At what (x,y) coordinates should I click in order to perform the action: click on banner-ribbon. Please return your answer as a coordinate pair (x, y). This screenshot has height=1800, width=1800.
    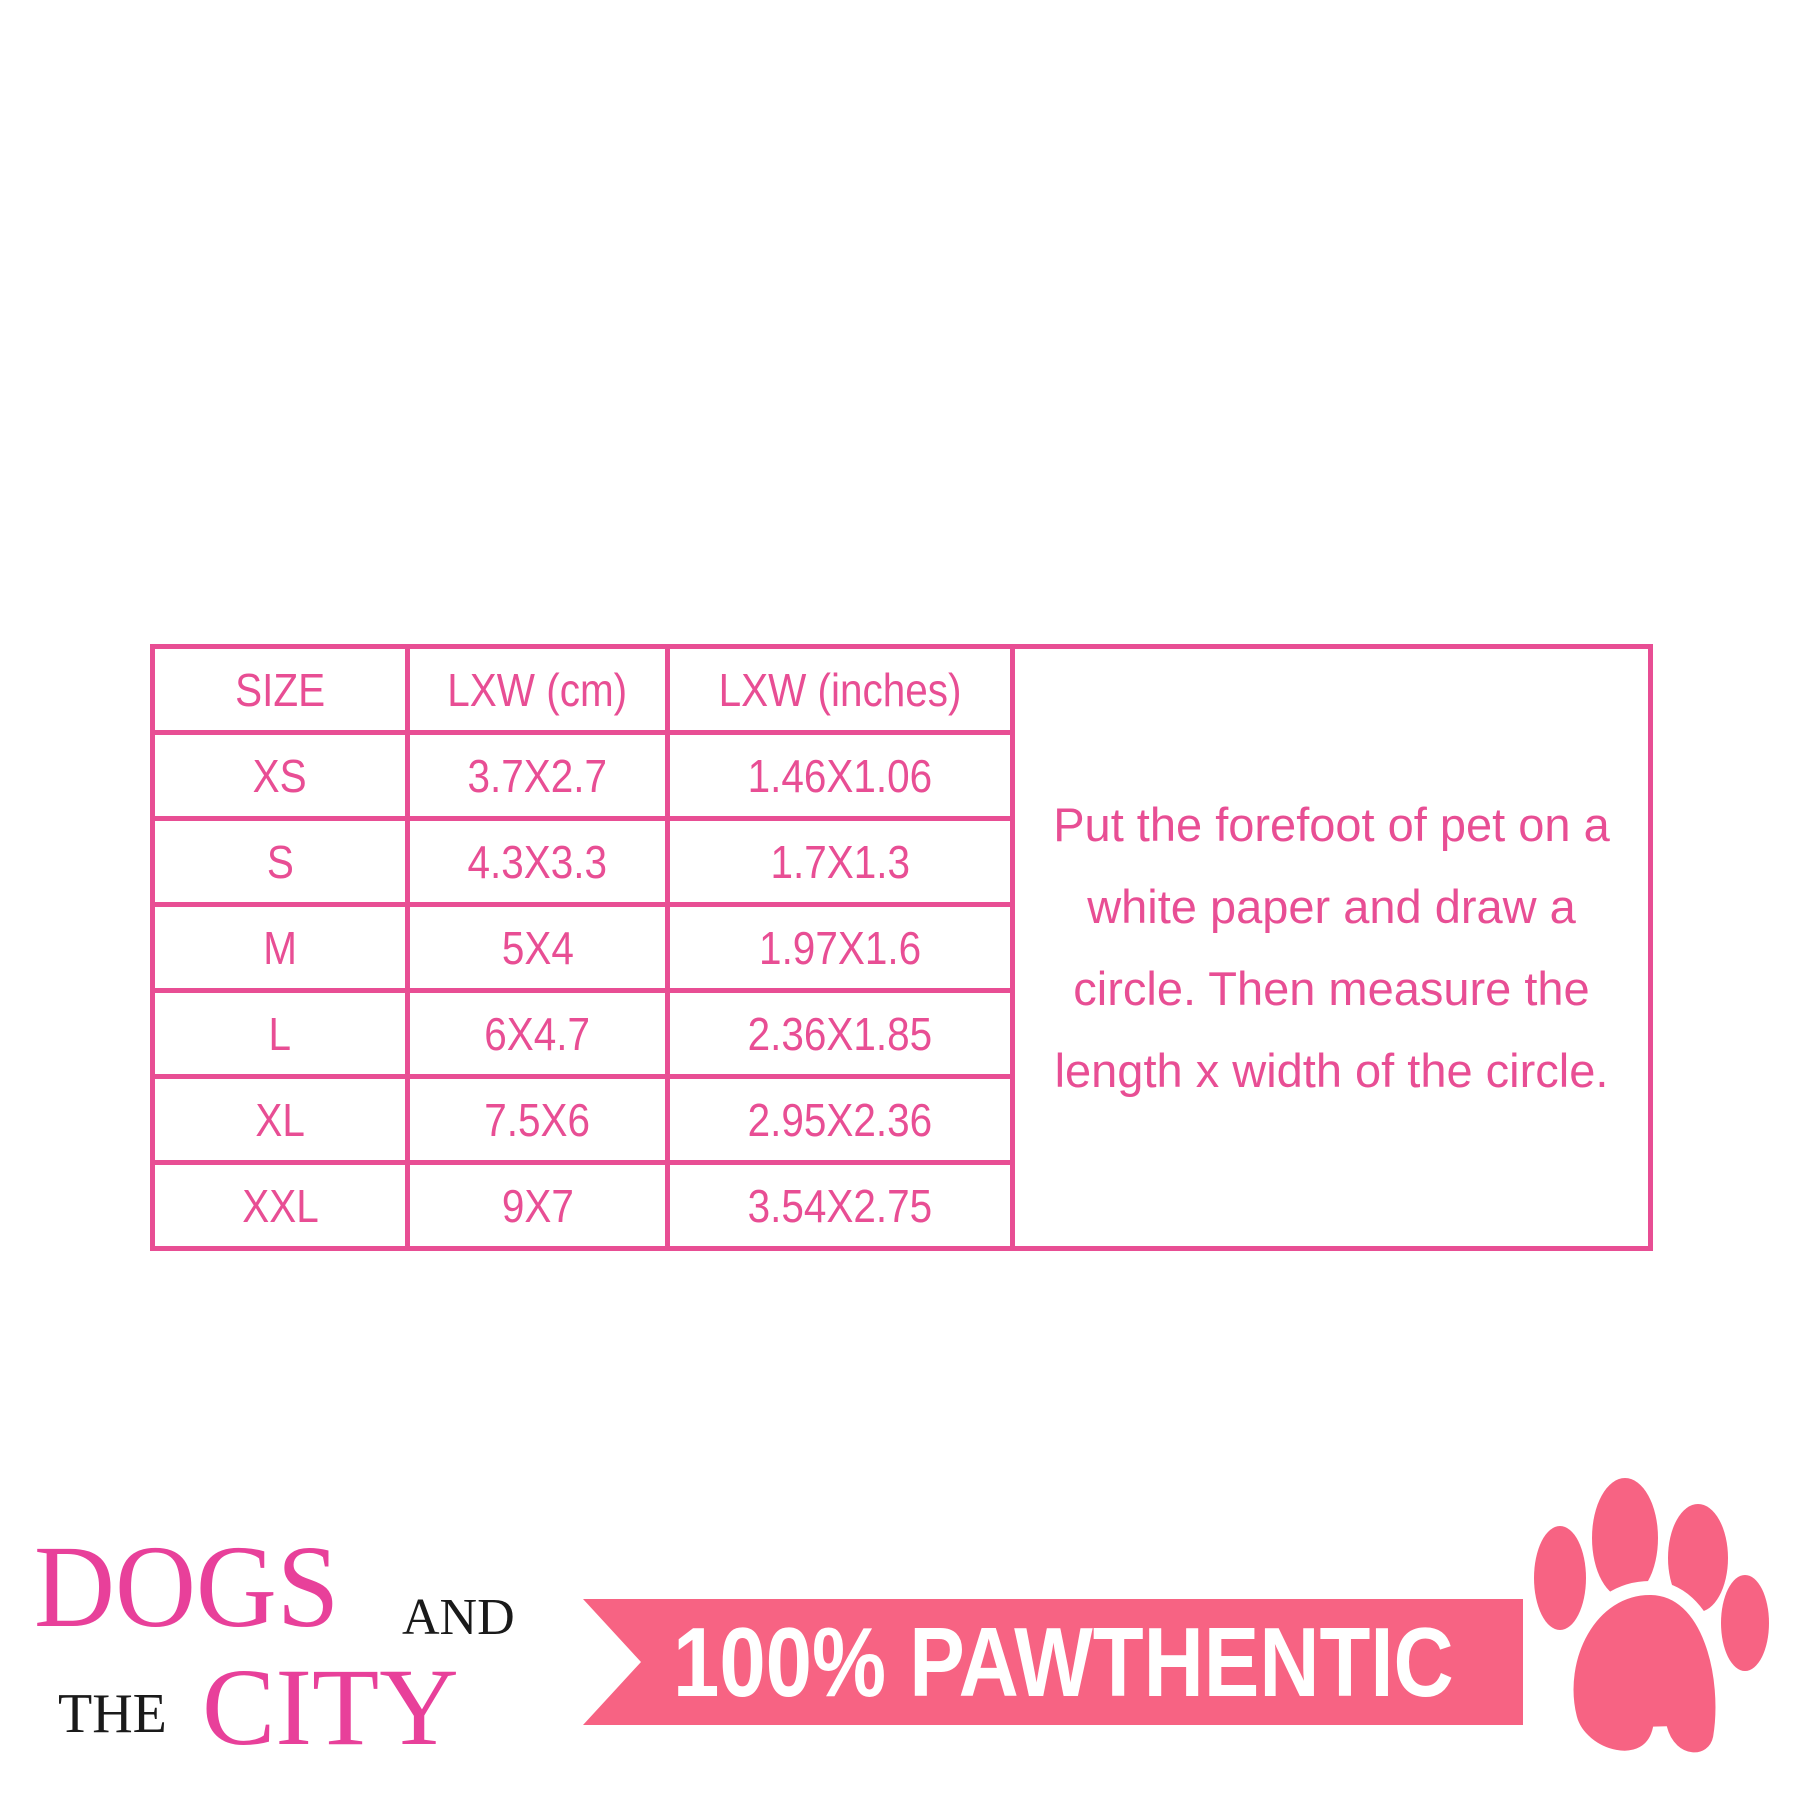
    Looking at the image, I should click on (1053, 1662).